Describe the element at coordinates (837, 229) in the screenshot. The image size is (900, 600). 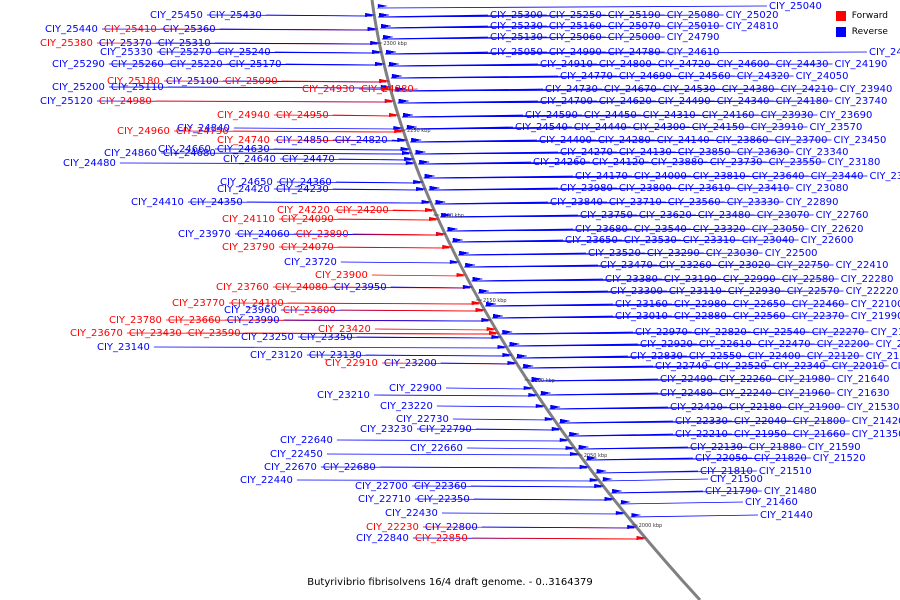
I see `gene-label: CIY_22620` at that location.